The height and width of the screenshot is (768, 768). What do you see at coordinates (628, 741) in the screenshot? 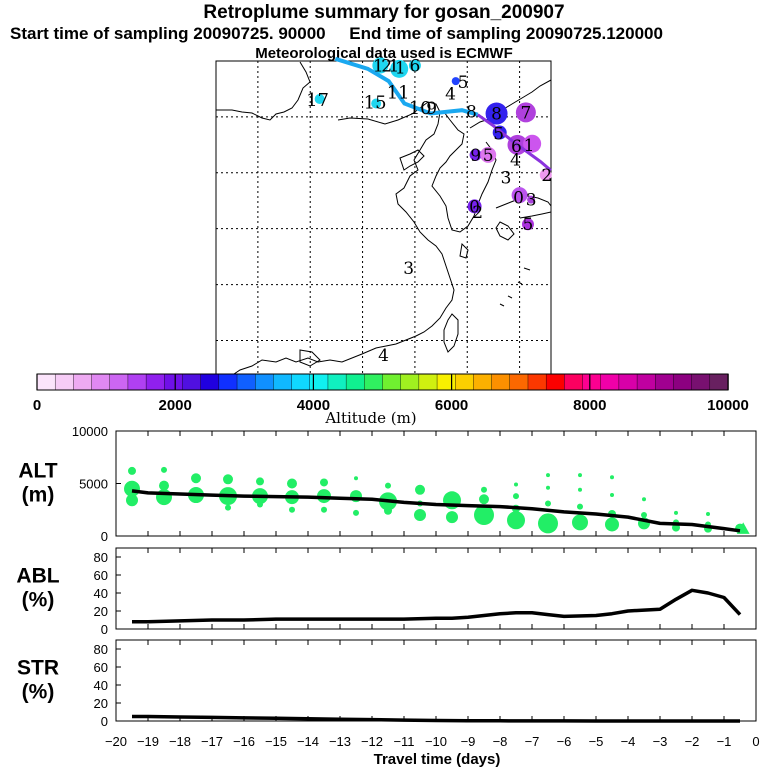
I see `x-tick-label: −4` at bounding box center [628, 741].